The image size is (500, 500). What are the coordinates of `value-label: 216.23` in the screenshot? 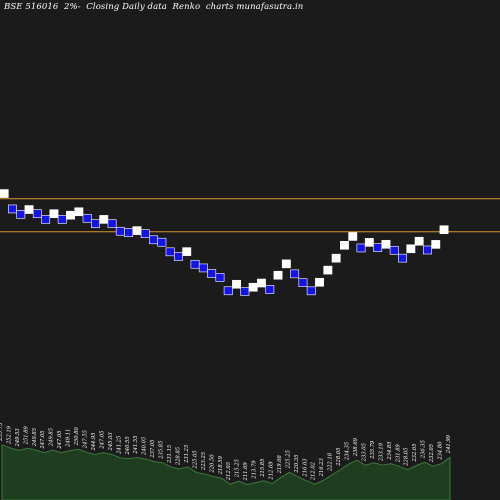 It's located at (322, 468).